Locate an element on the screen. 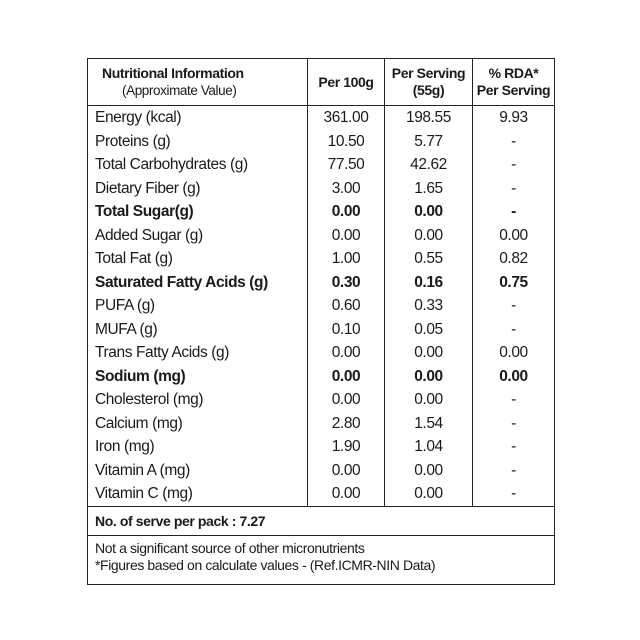 The width and height of the screenshot is (640, 640). header-title: Nutritional Information is located at coordinates (173, 73).